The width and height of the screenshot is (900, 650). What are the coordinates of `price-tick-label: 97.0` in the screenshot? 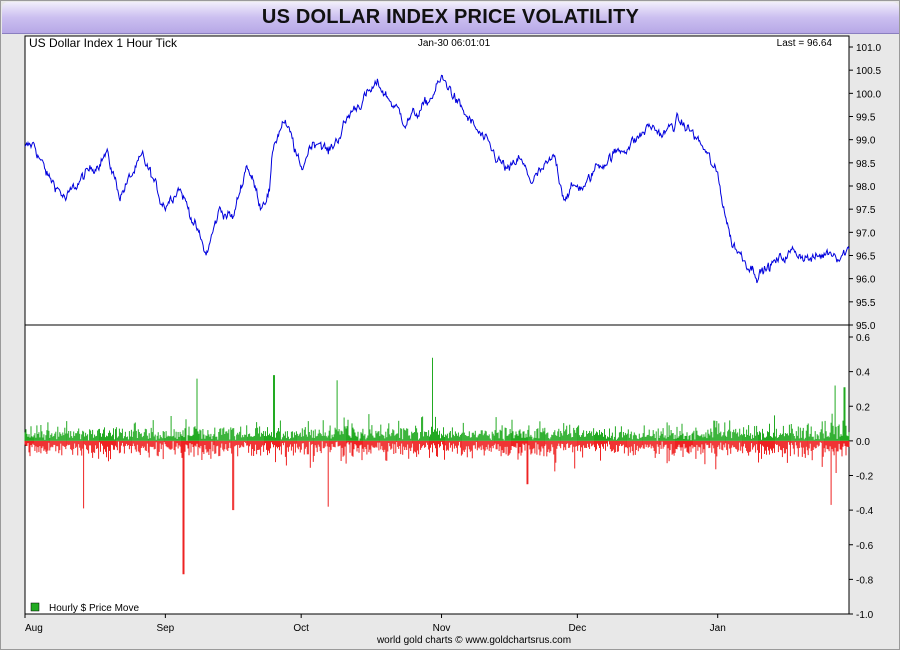 It's located at (866, 233).